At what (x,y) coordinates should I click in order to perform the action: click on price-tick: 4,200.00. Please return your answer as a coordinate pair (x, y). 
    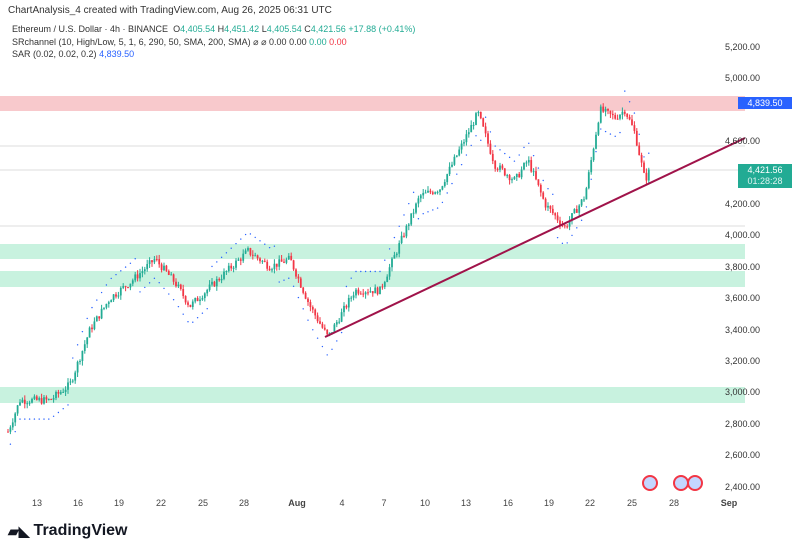
    Looking at the image, I should click on (742, 204).